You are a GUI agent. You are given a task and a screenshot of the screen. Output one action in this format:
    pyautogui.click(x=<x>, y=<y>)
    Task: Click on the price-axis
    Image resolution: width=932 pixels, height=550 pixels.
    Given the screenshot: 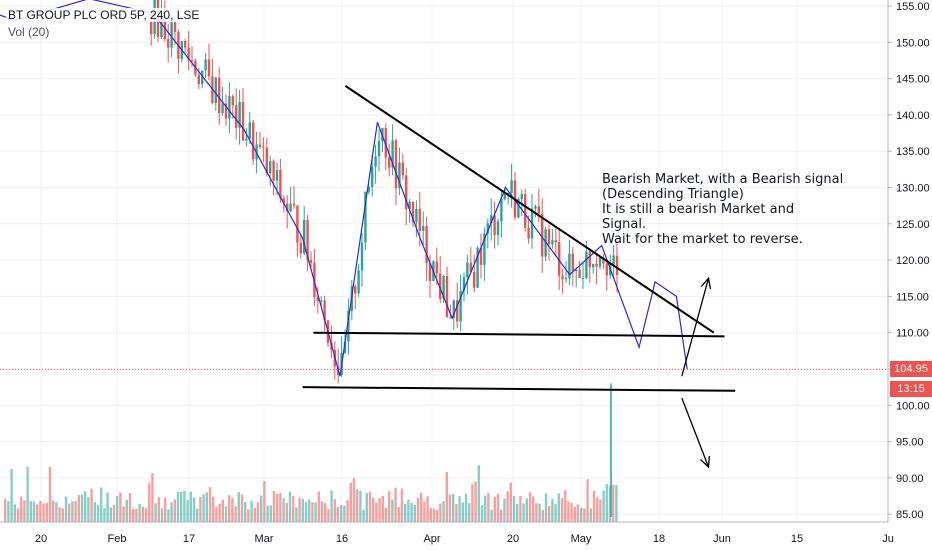 What is the action you would take?
    pyautogui.click(x=910, y=275)
    